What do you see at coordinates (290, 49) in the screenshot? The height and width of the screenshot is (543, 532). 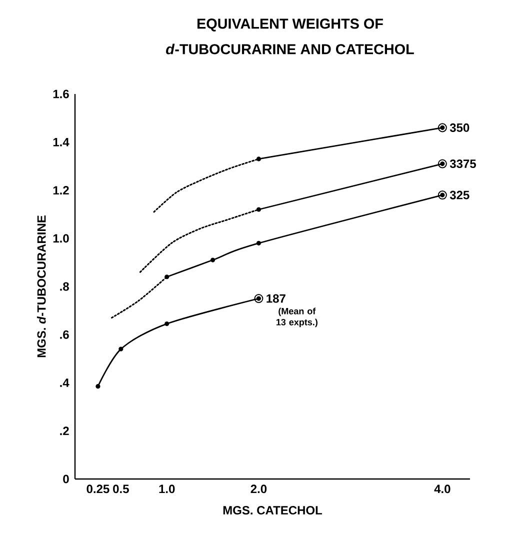 I see `chart-subtitle: d-TUBOCURARINE AND CATECHOL` at bounding box center [290, 49].